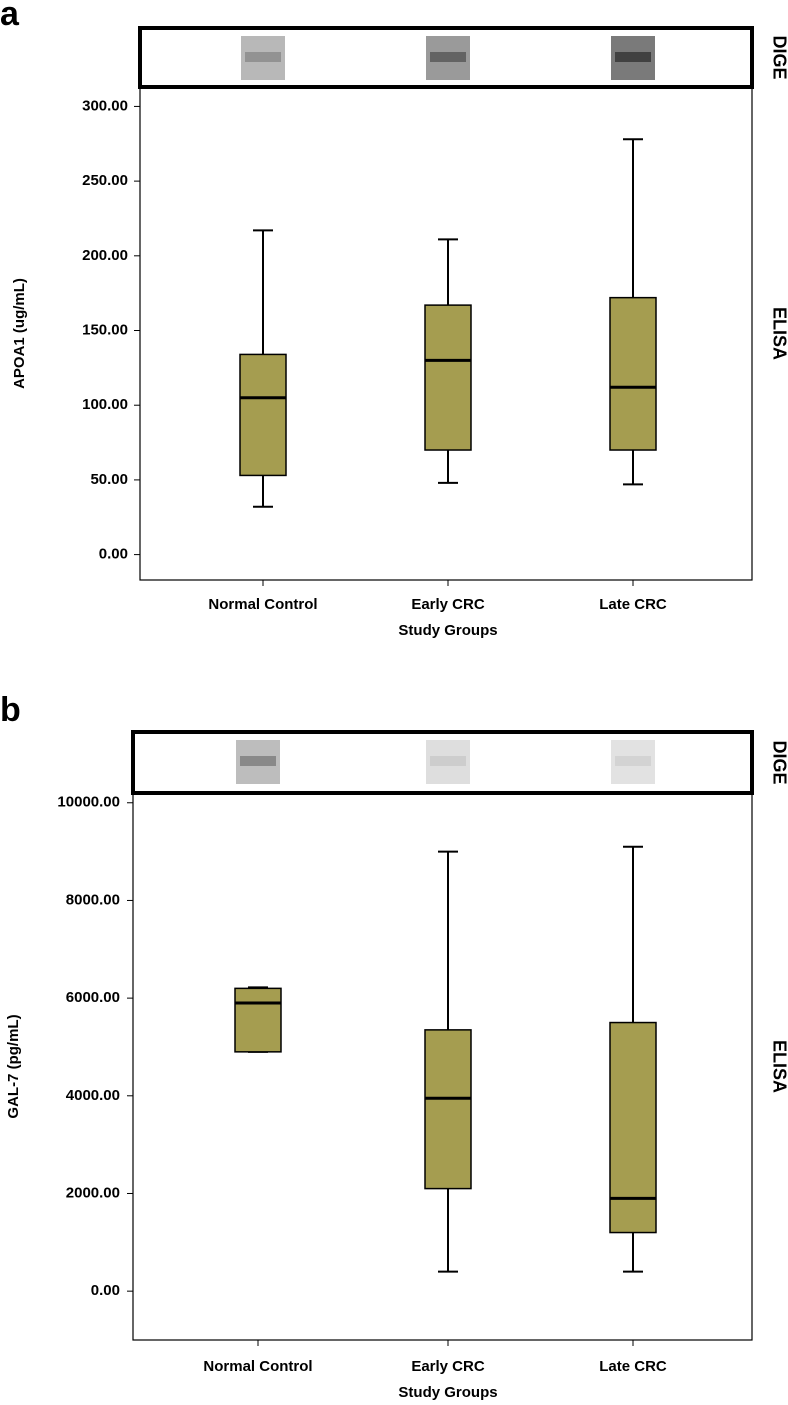  I want to click on y-tick-label: 50.00, so click(109, 479).